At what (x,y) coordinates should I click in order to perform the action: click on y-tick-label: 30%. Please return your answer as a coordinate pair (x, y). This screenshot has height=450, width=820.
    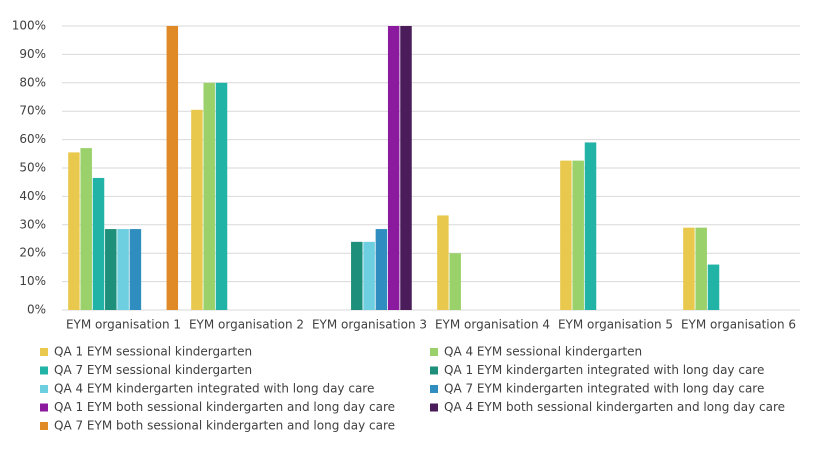
    Looking at the image, I should click on (32, 224).